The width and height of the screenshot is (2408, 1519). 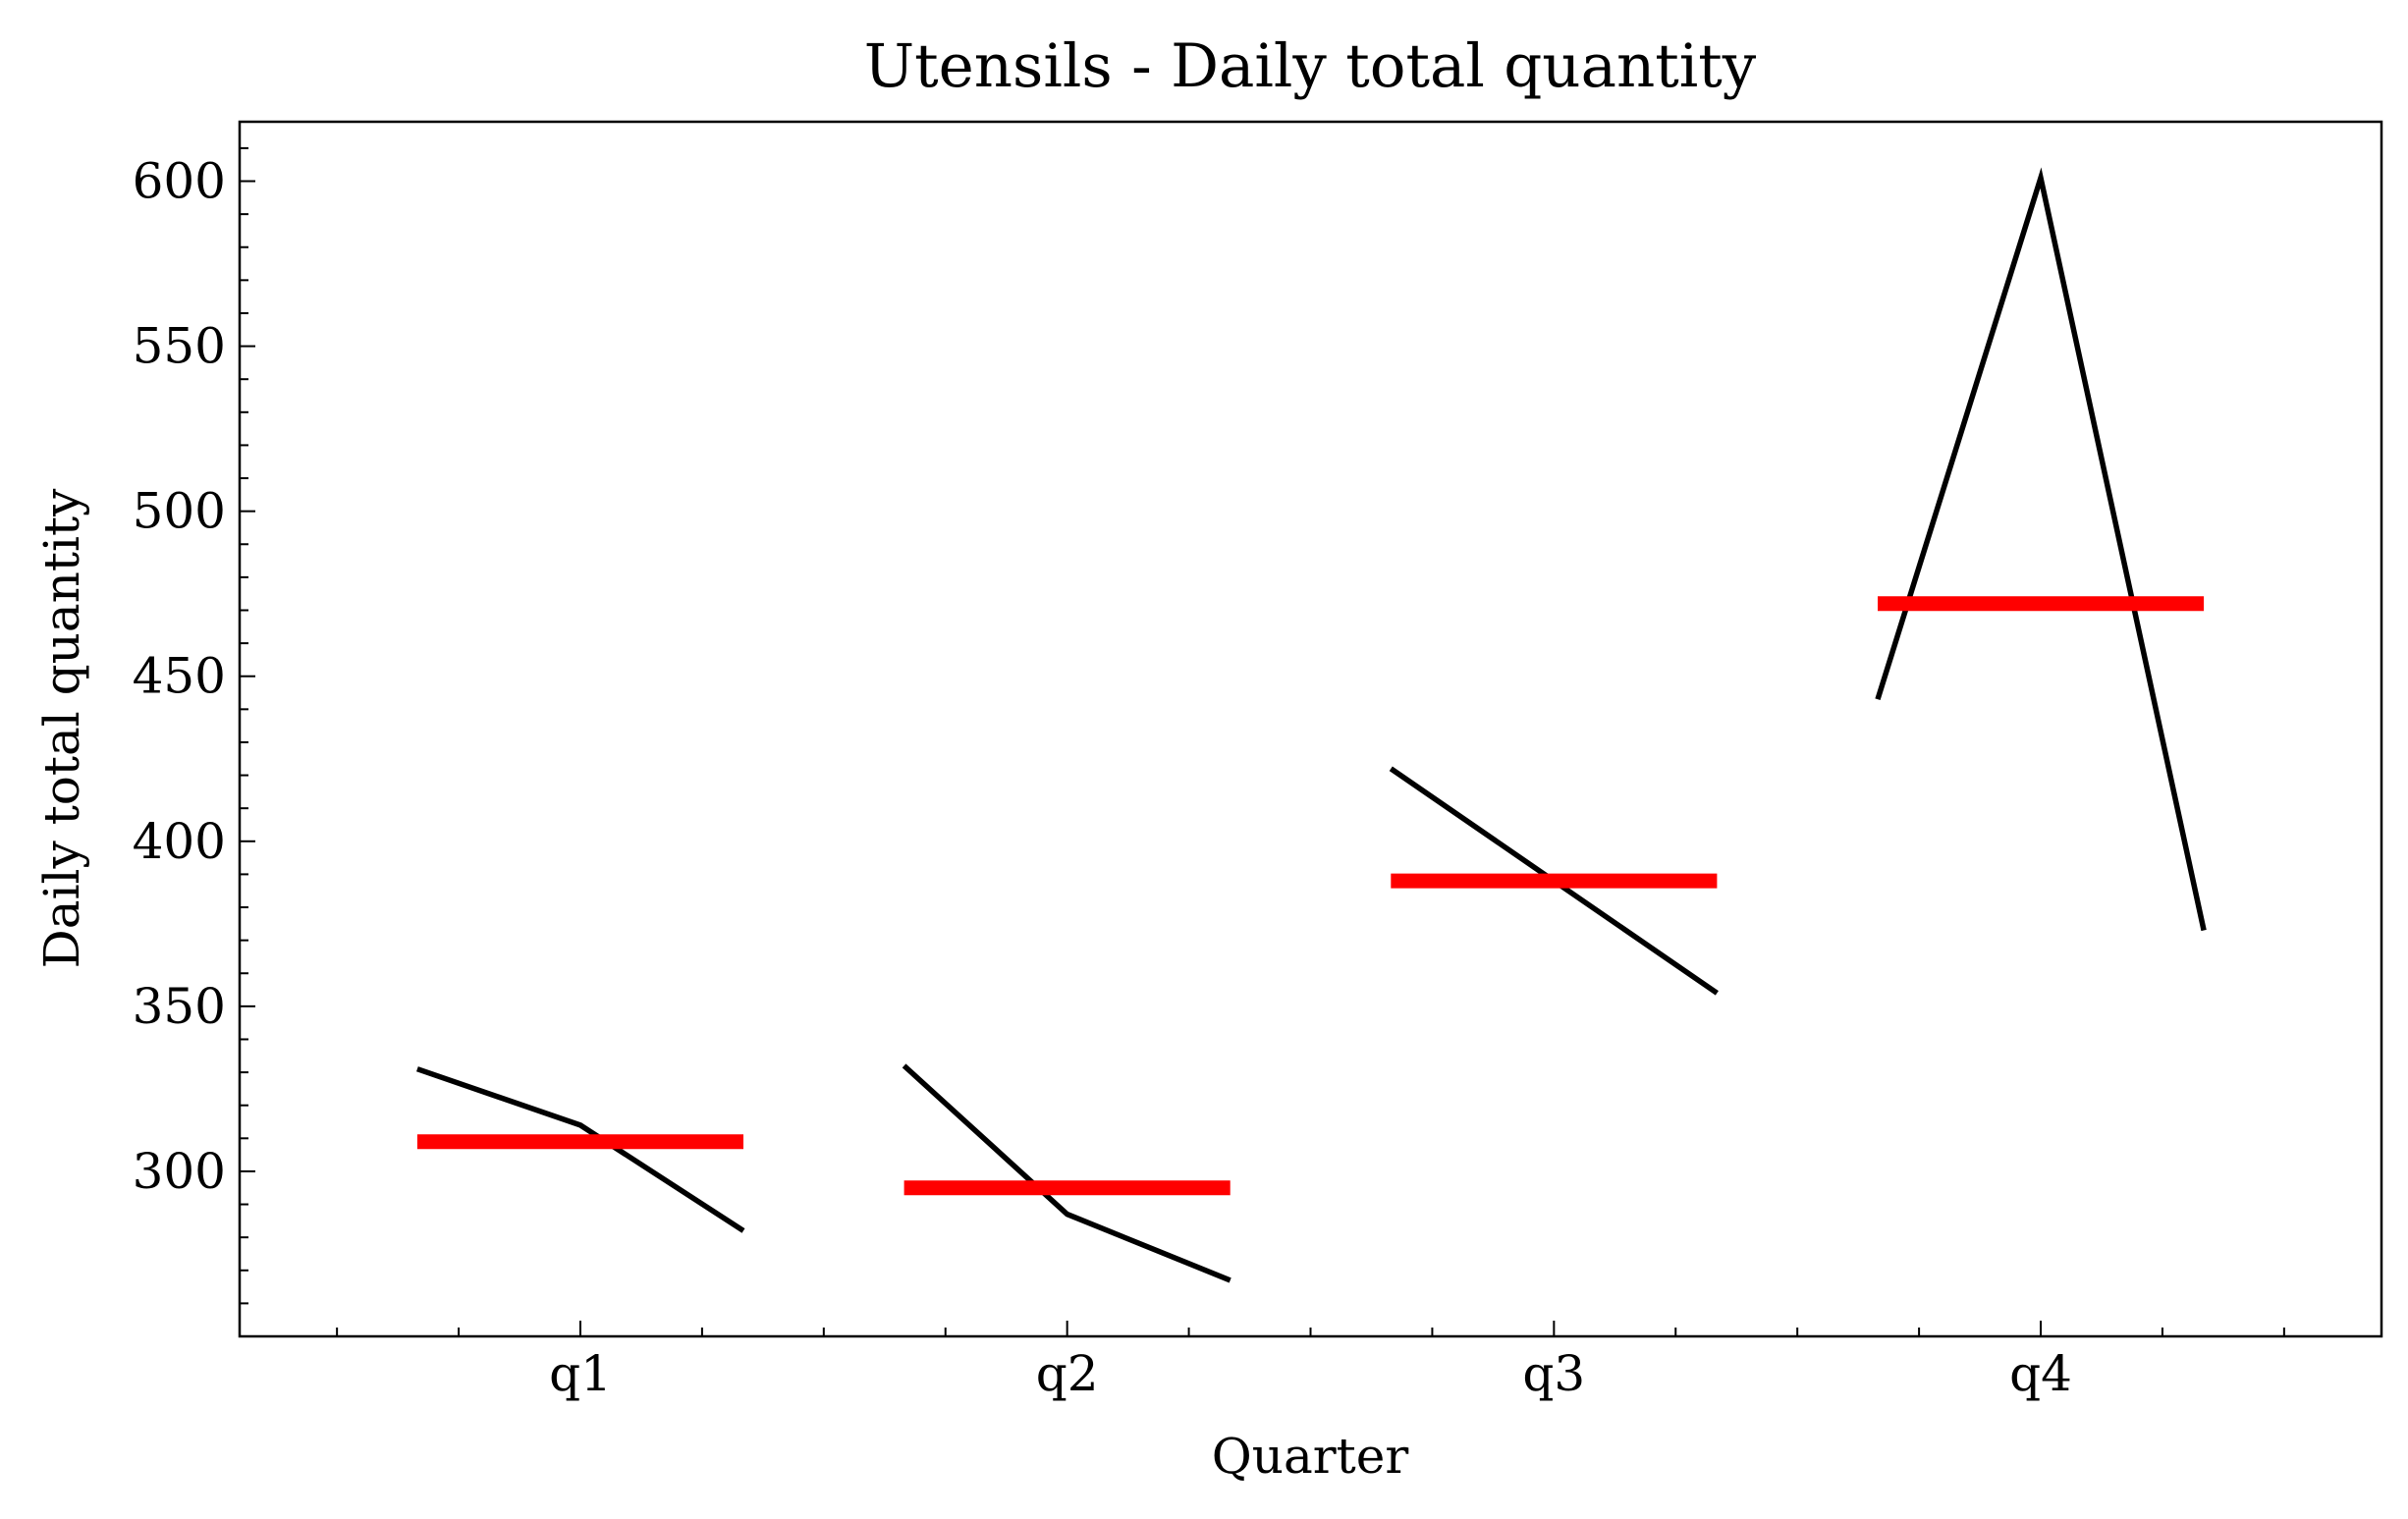 What do you see at coordinates (180, 1006) in the screenshot?
I see `y-tick-label: 350` at bounding box center [180, 1006].